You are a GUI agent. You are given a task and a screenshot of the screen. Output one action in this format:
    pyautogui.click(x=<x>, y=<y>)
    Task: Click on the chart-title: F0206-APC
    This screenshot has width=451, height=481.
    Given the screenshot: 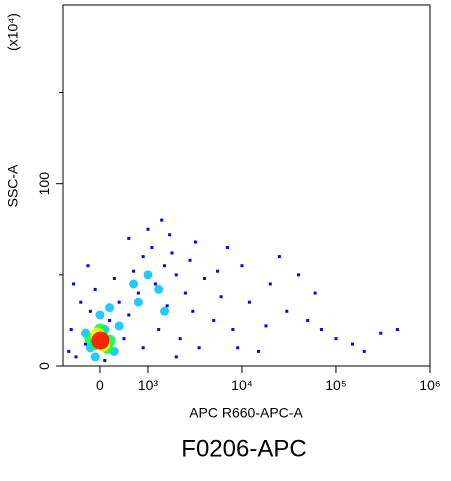 What is the action you would take?
    pyautogui.click(x=243, y=448)
    